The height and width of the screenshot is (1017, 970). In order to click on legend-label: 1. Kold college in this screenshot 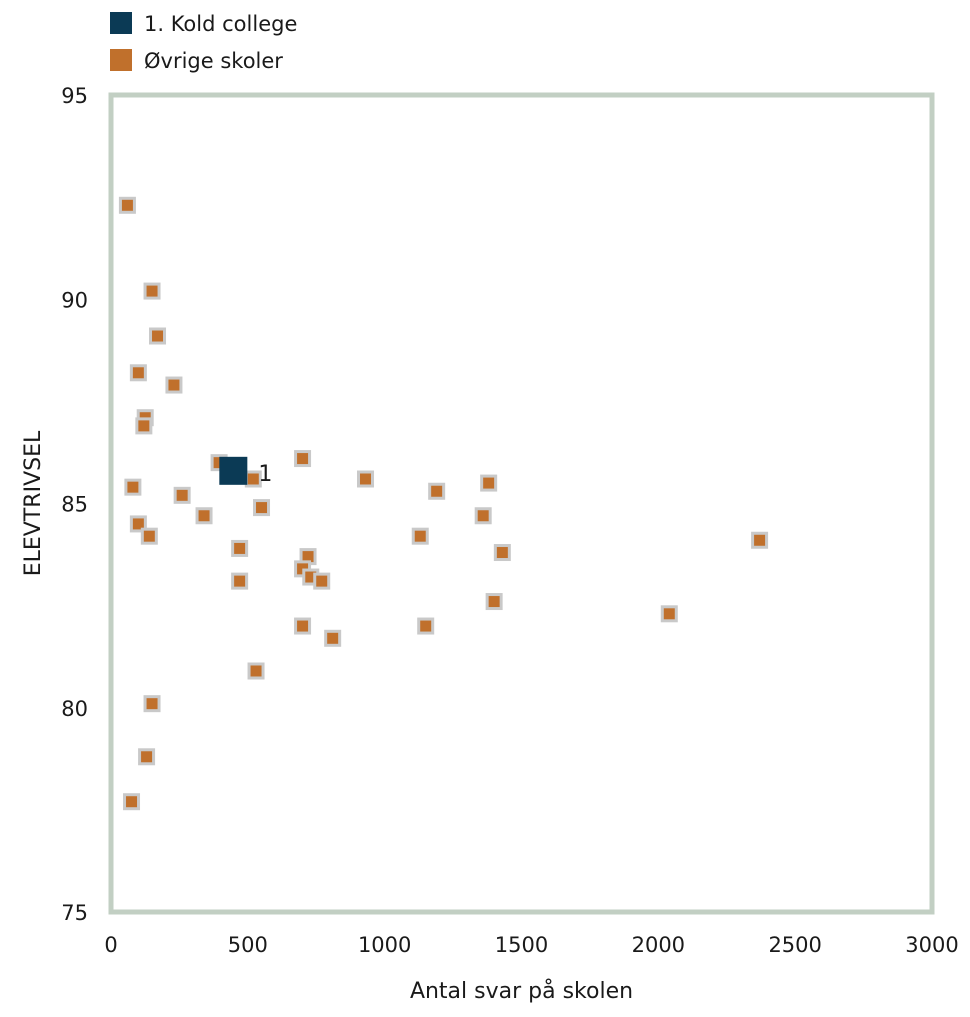, I will do `click(220, 24)`.